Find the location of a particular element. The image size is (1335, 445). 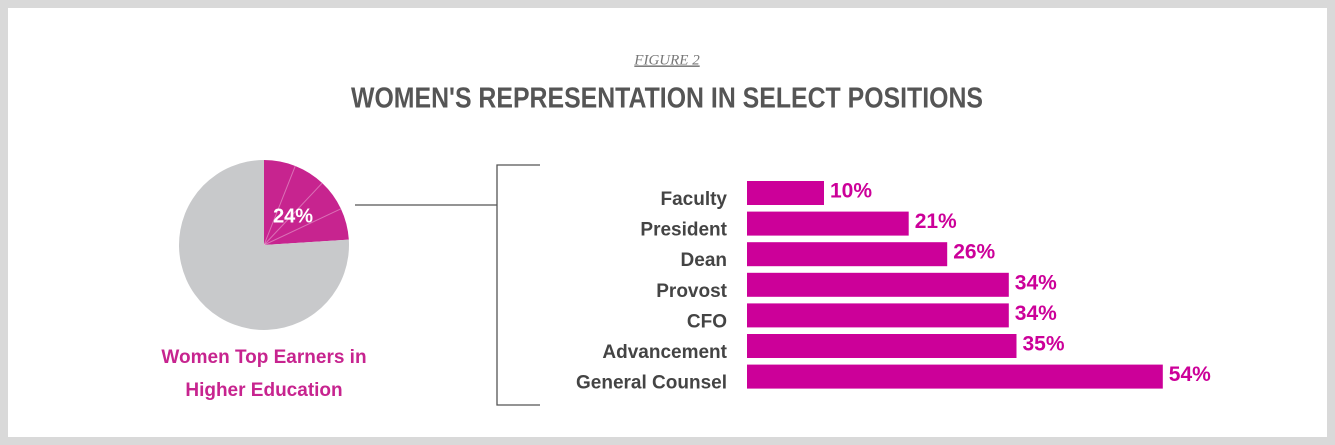

figure-label: FIGURE 2 is located at coordinates (666, 60).